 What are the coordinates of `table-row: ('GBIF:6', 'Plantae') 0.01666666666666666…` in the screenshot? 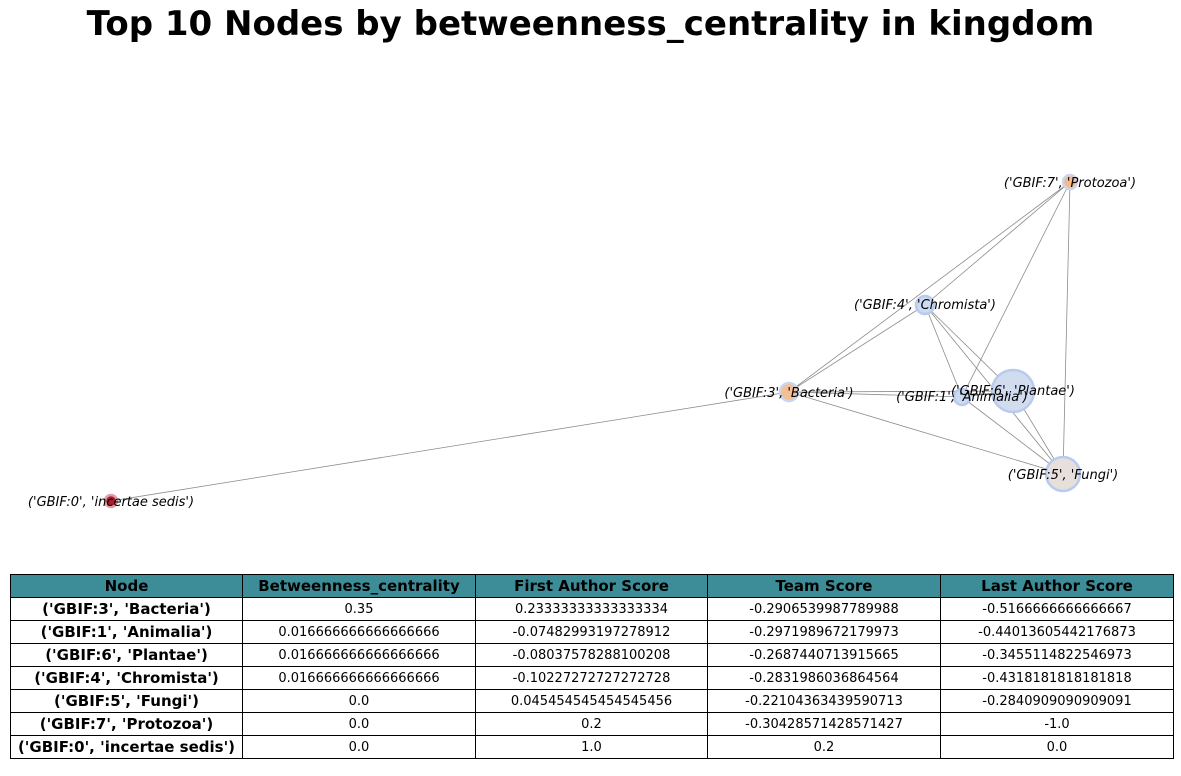 It's located at (592, 655).